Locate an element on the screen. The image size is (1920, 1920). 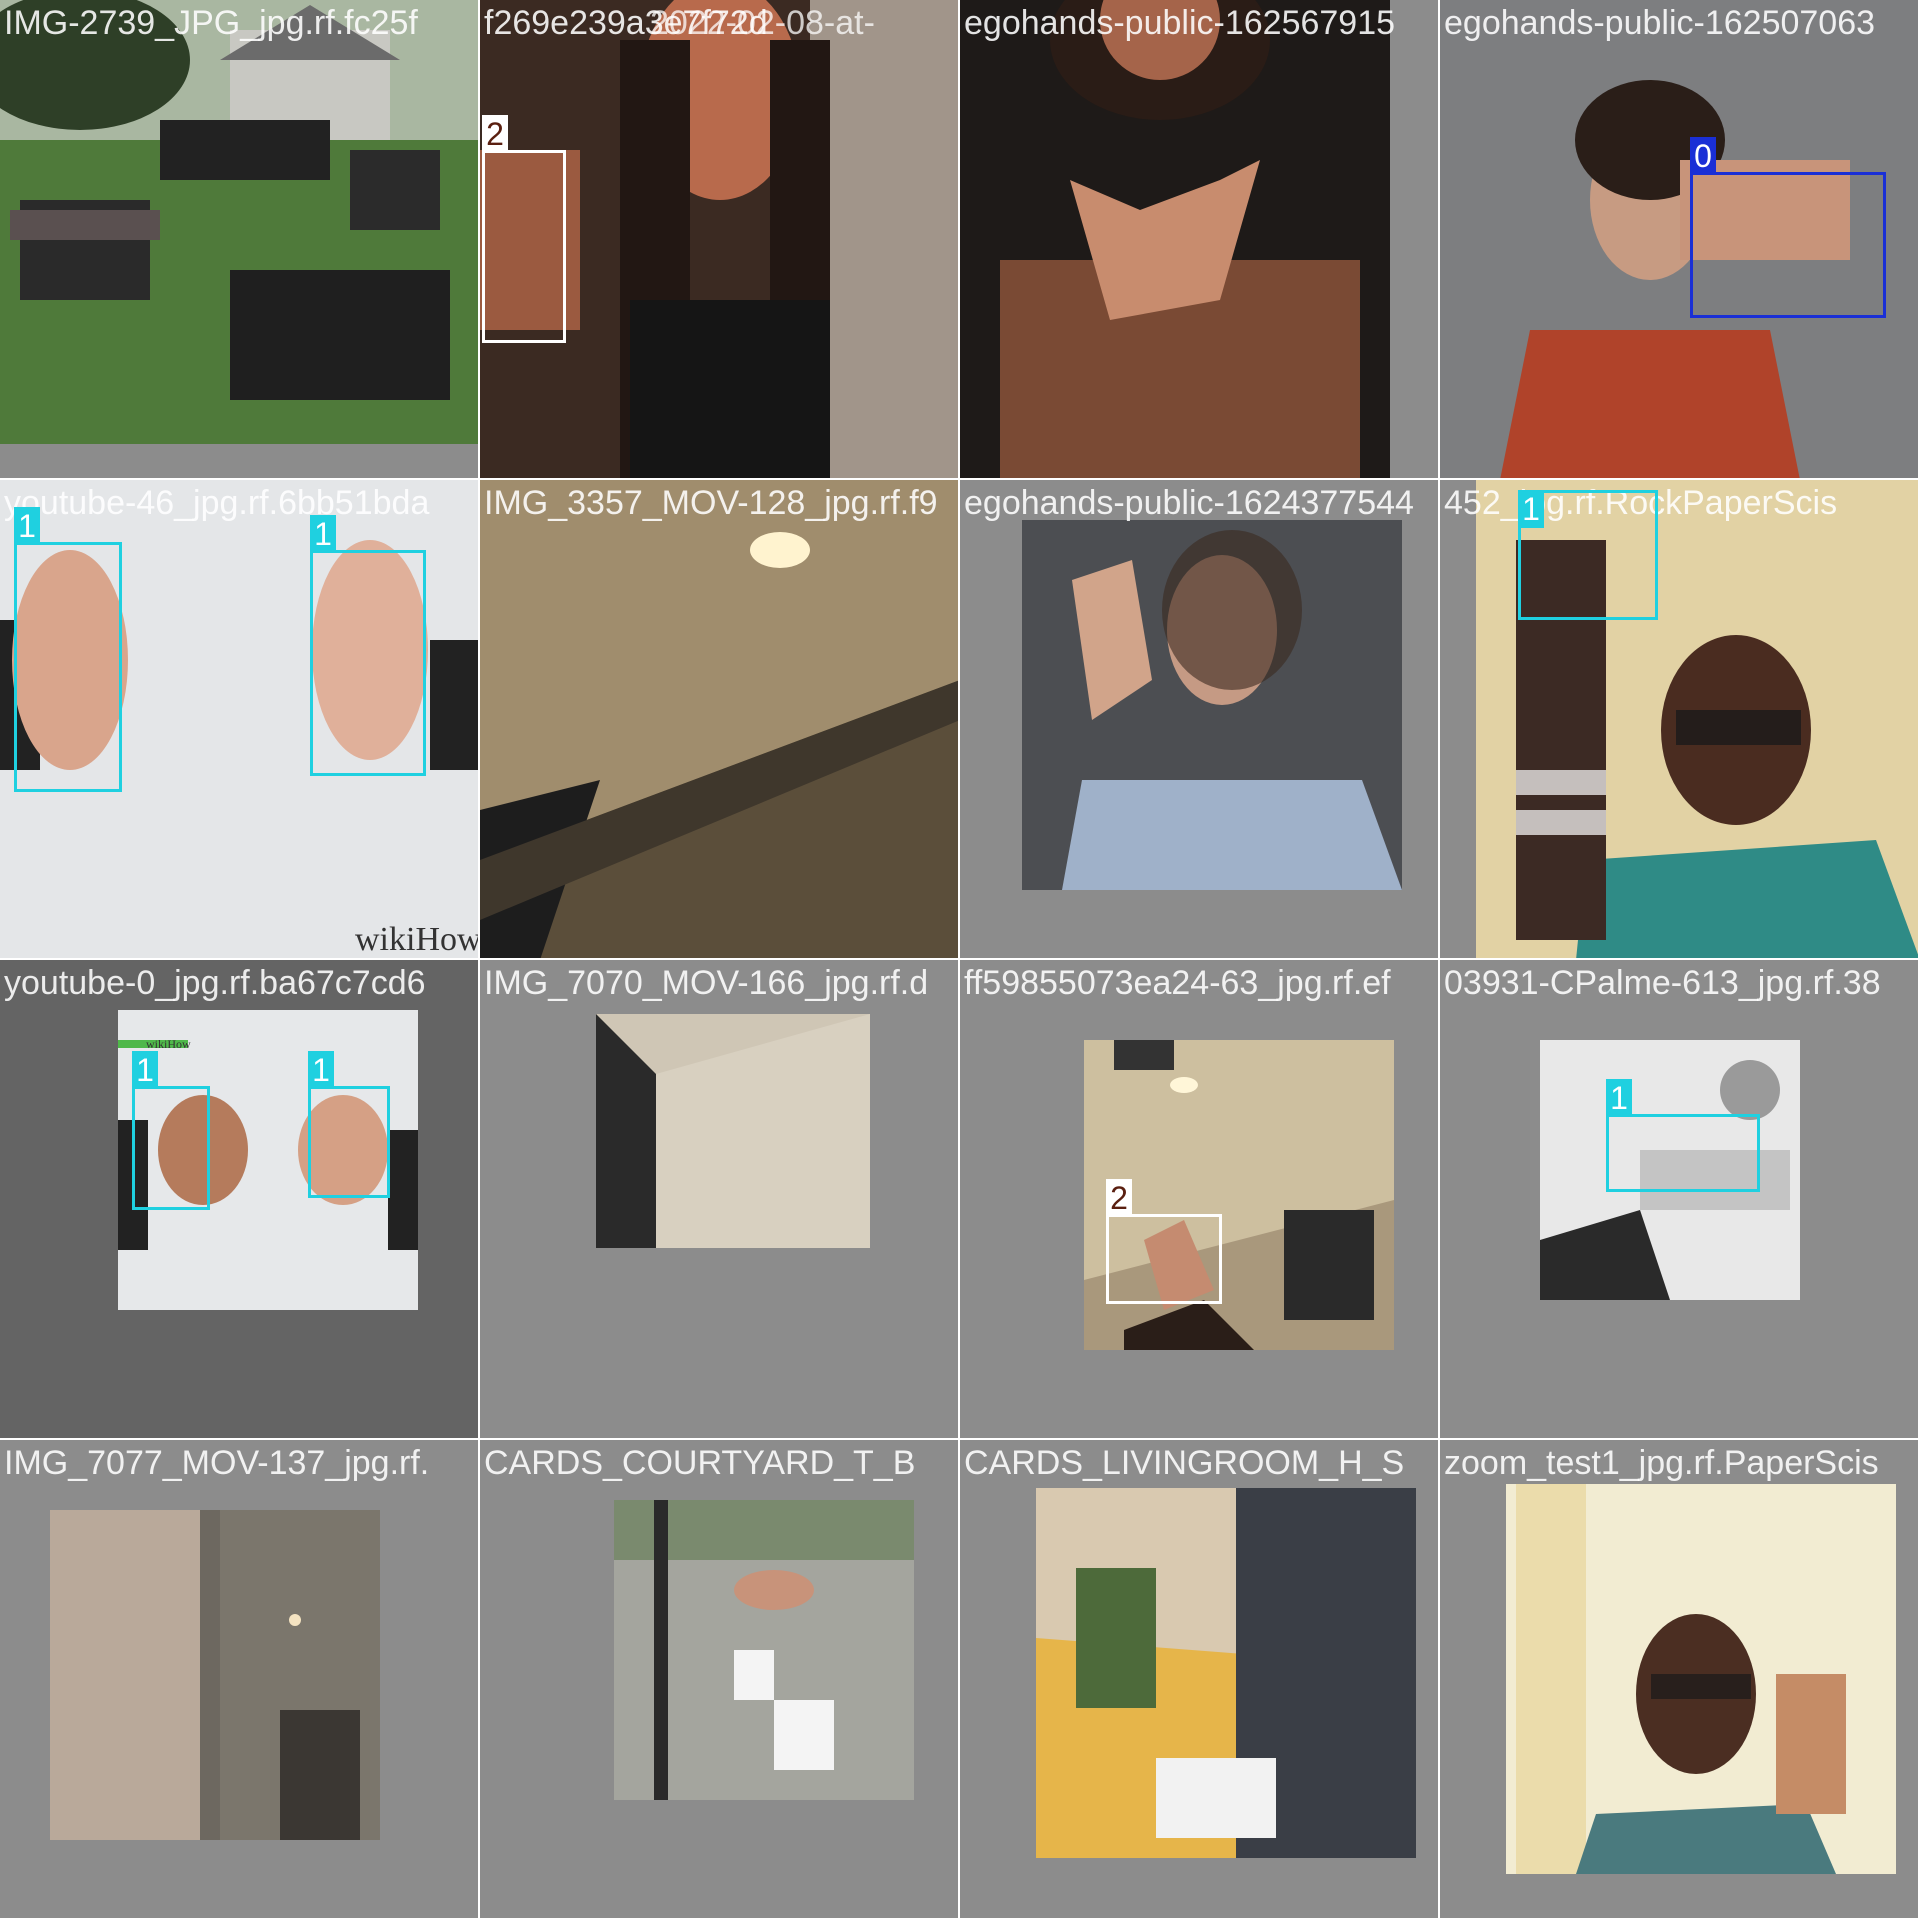
tile-garden: IMG-2739_JPG_jpg.rf.fc25f is located at coordinates (240, 240).